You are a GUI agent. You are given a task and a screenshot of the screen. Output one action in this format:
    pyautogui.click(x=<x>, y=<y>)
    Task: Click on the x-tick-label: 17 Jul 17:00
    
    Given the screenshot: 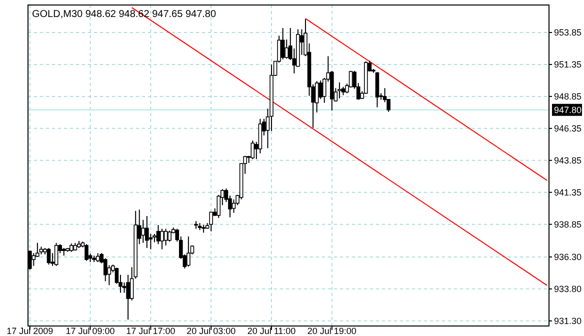 What is the action you would take?
    pyautogui.click(x=151, y=331)
    